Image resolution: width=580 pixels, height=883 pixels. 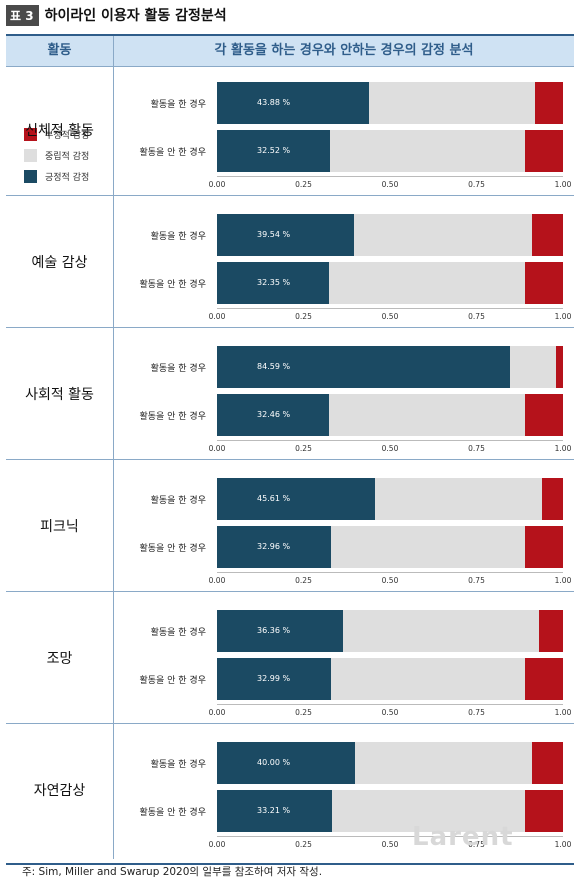 I want to click on legend-label-negative: 부정적 감정, so click(x=67, y=136).